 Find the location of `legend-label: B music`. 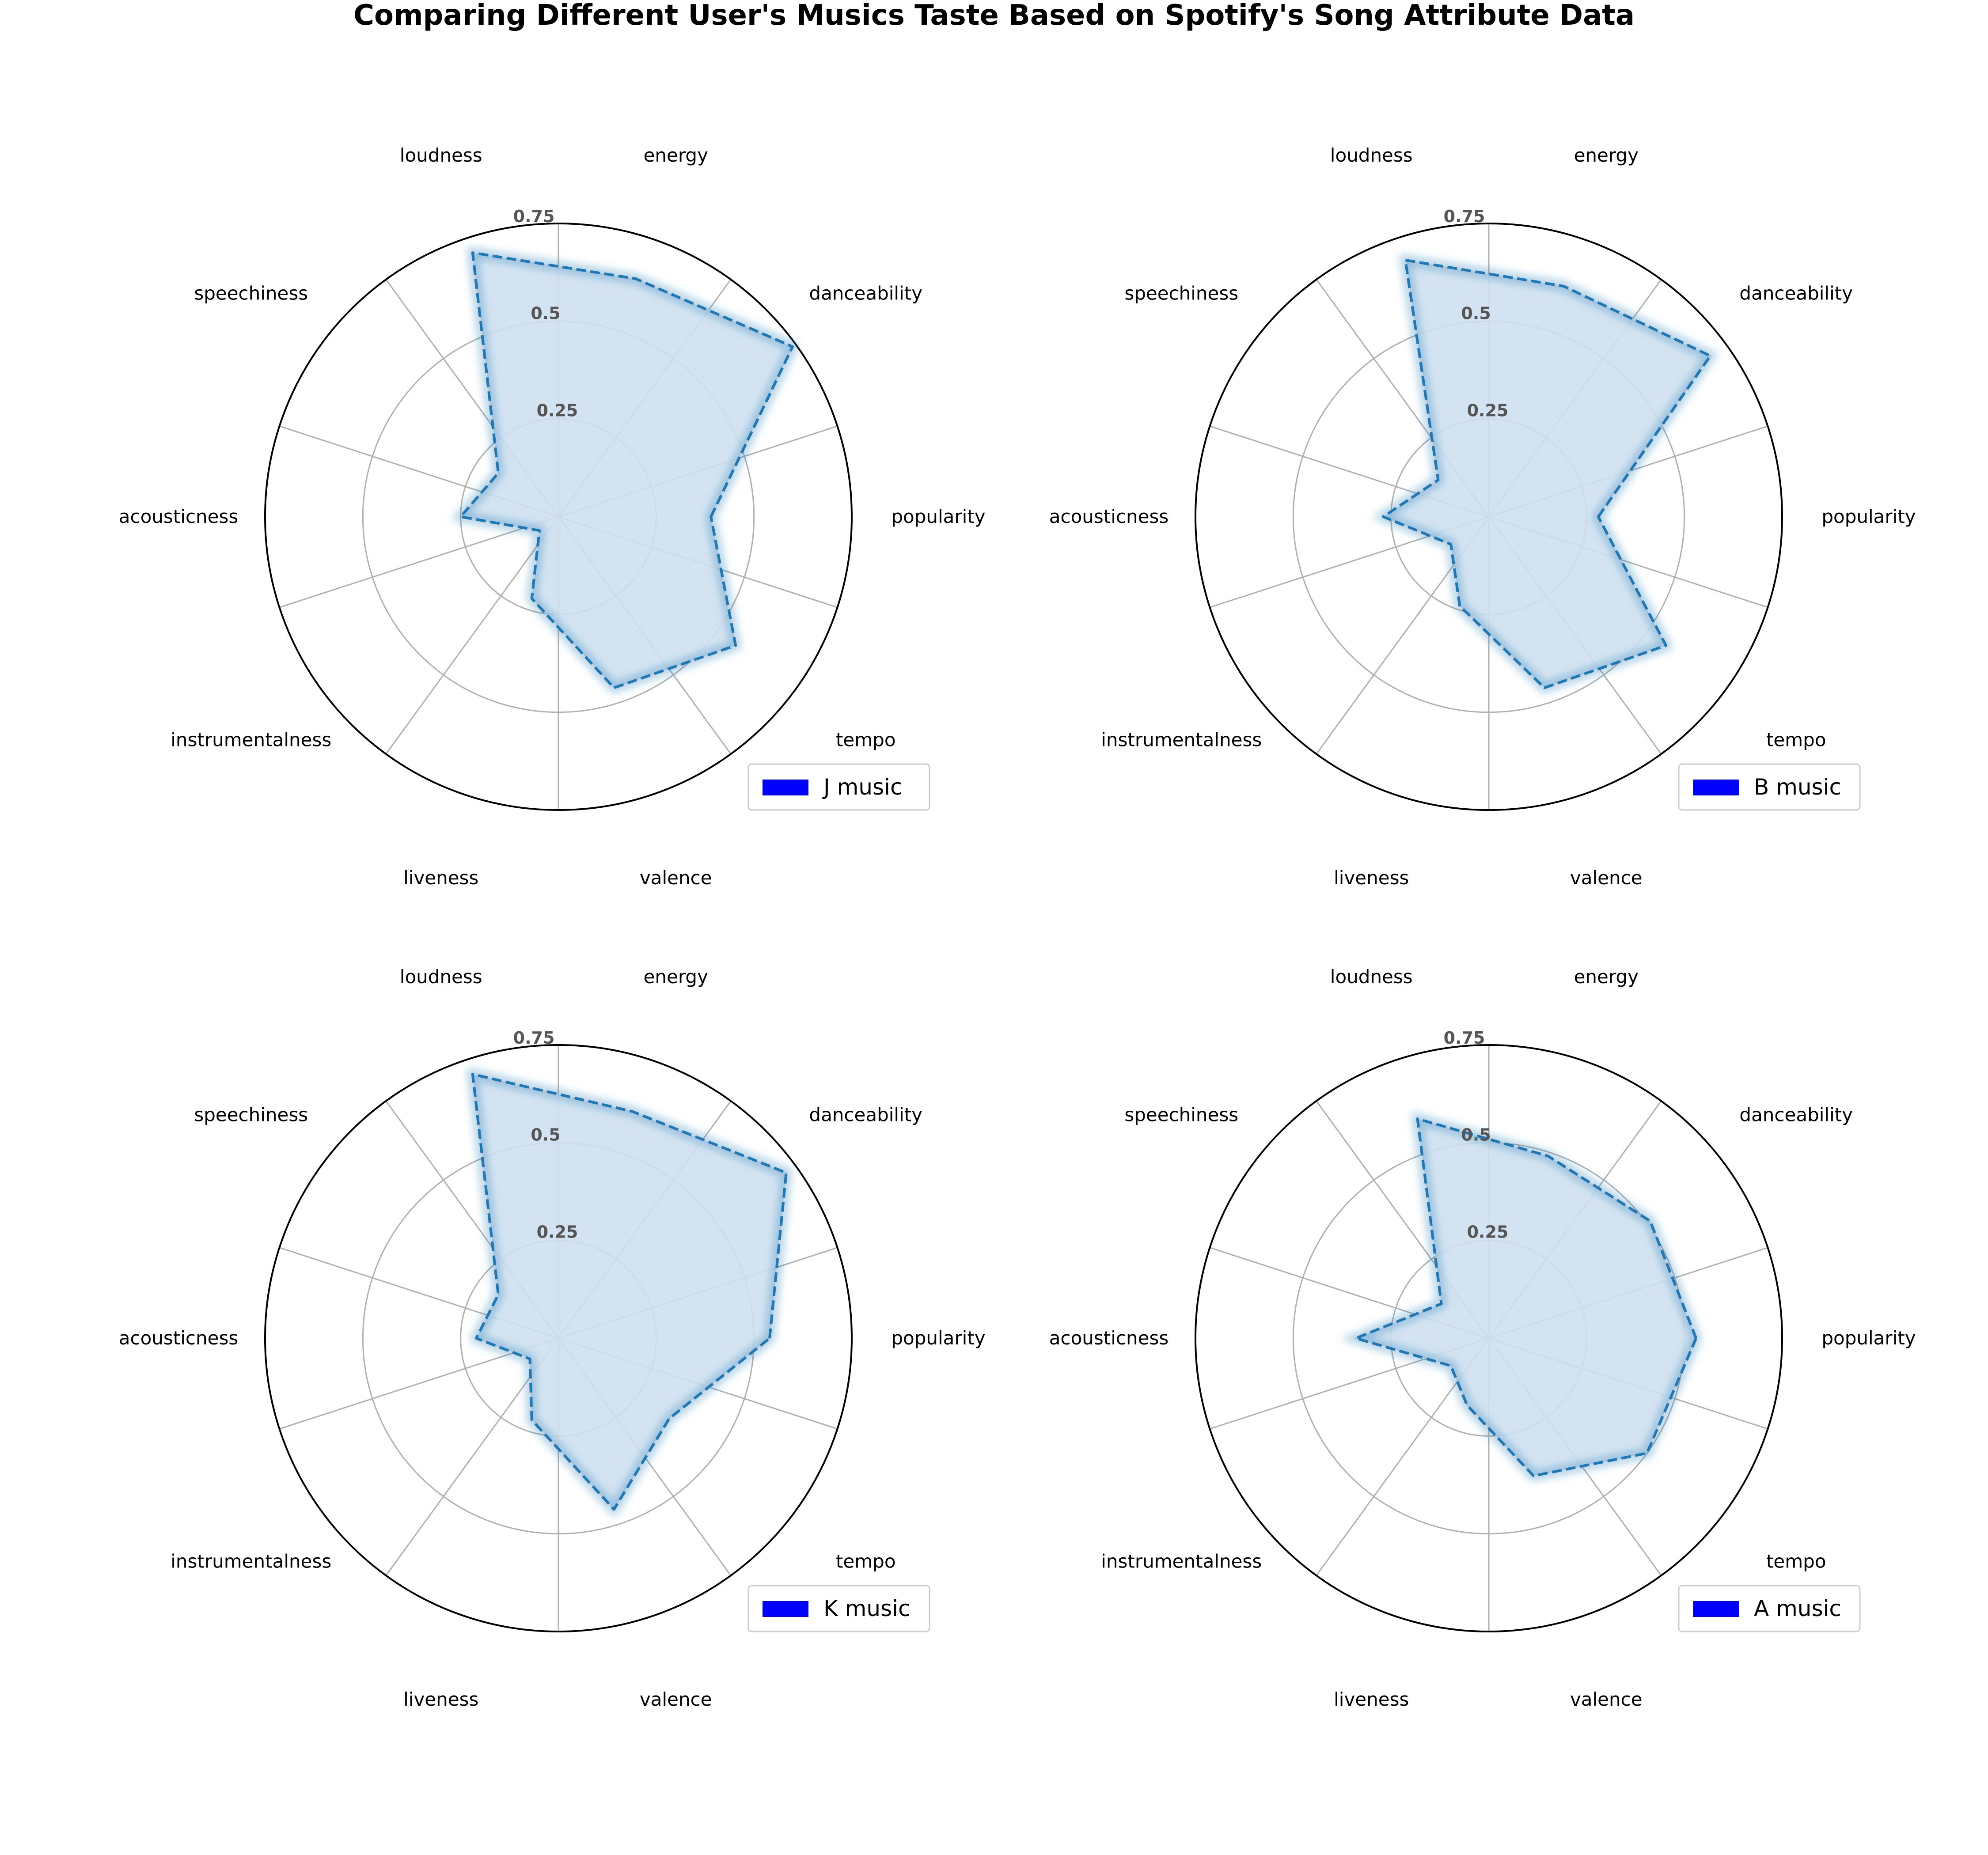

legend-label: B music is located at coordinates (1797, 787).